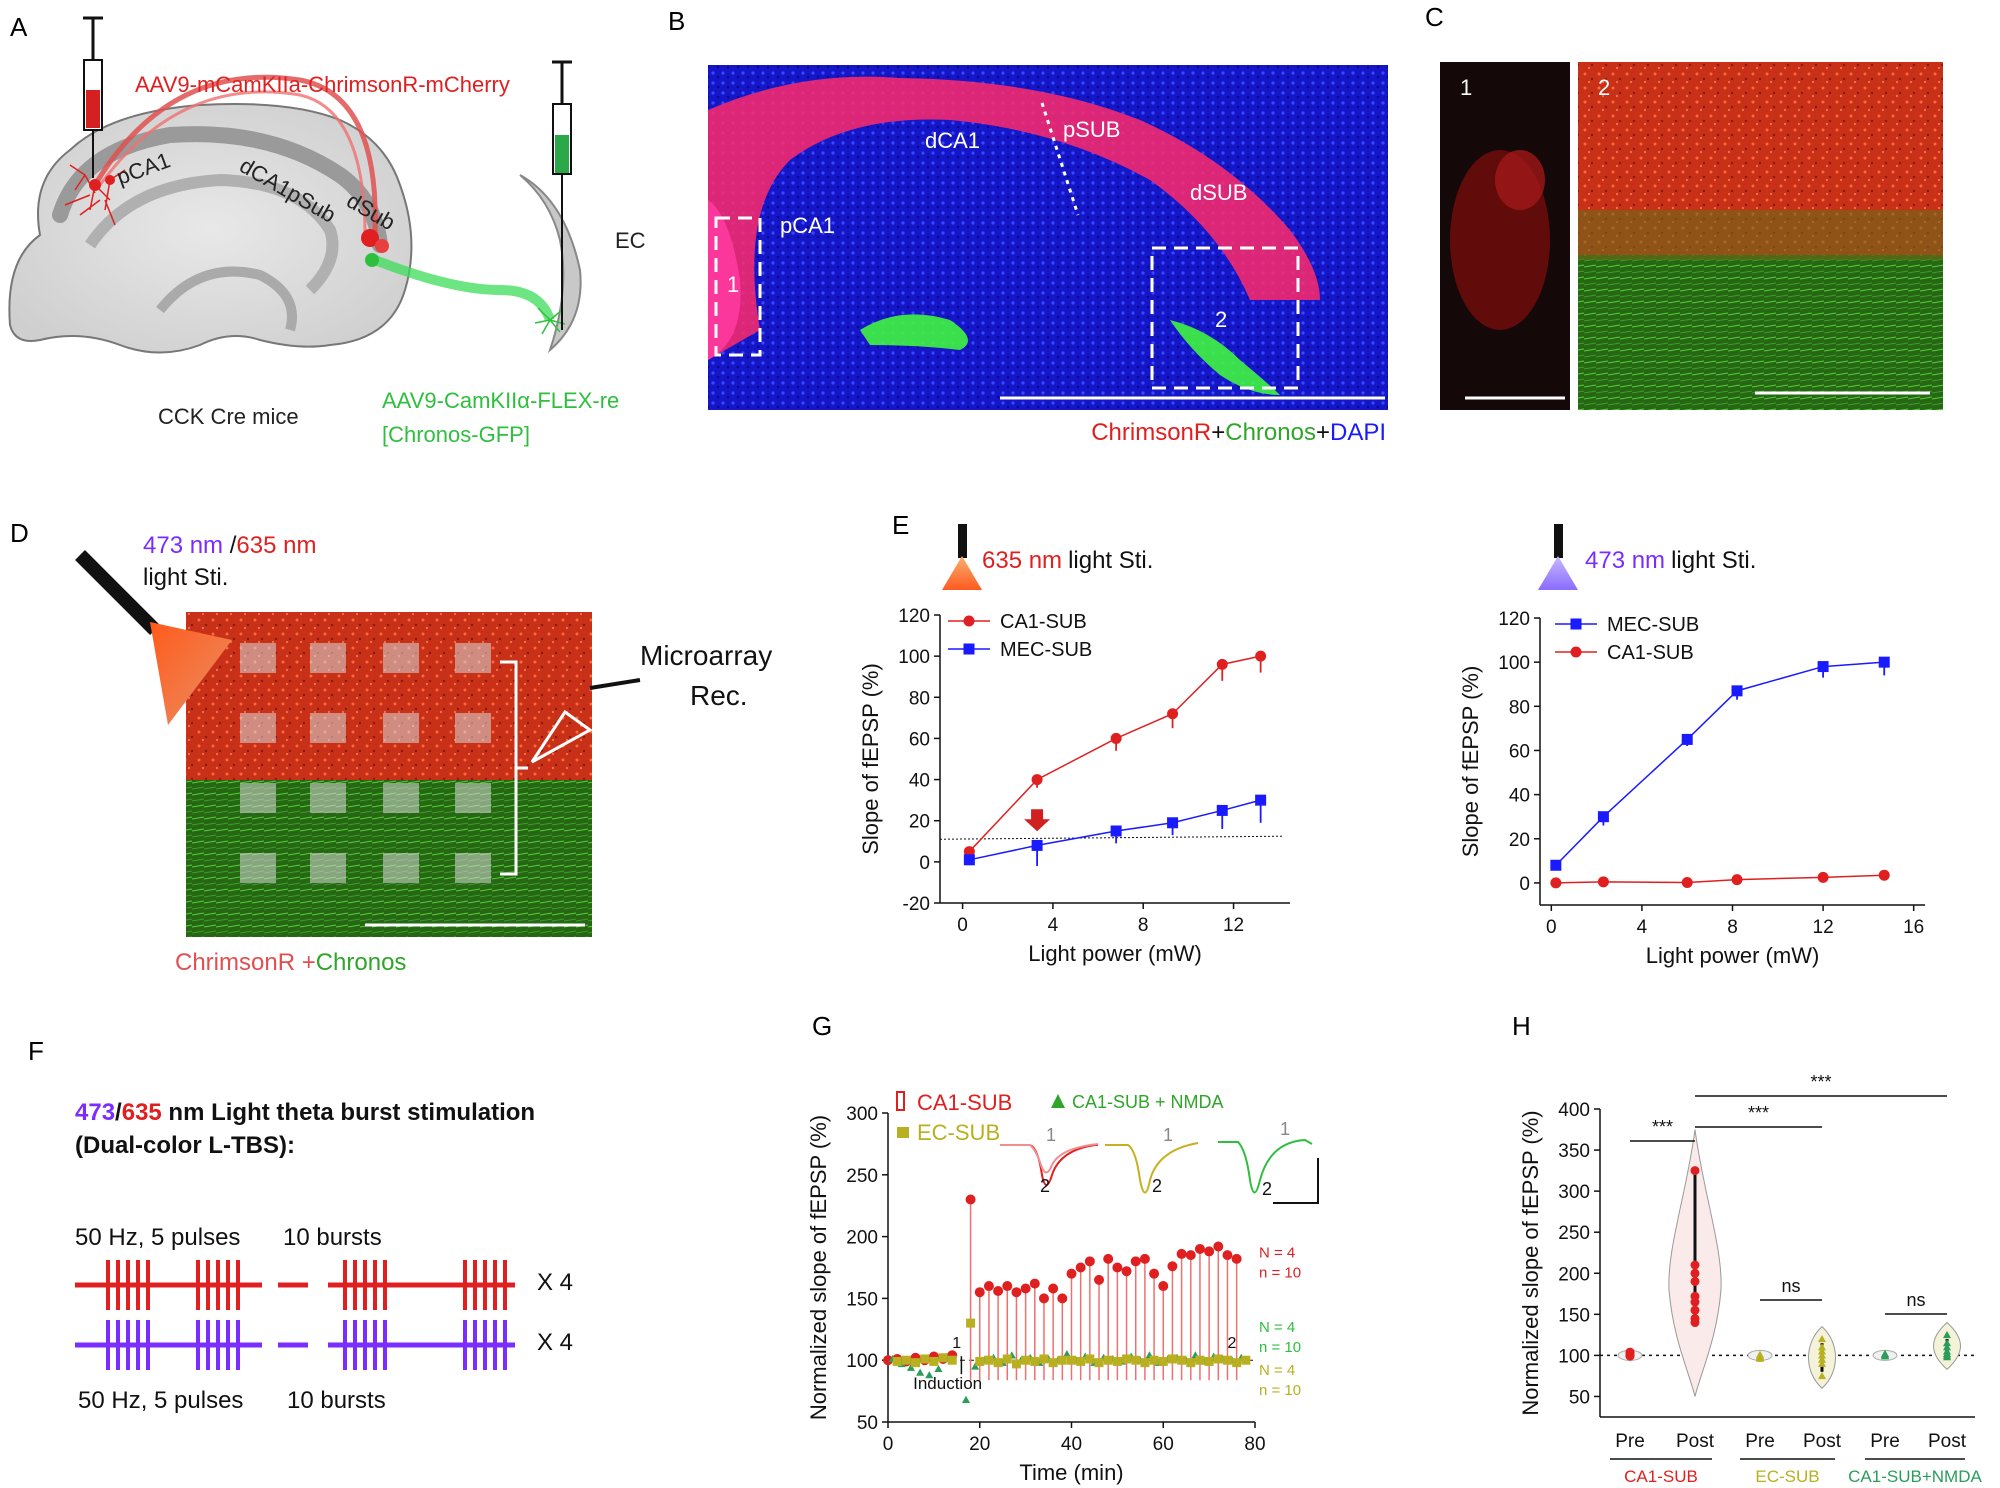 The image size is (2000, 1488). Describe the element at coordinates (1521, 1026) in the screenshot. I see `panel-letter-h: H` at that location.